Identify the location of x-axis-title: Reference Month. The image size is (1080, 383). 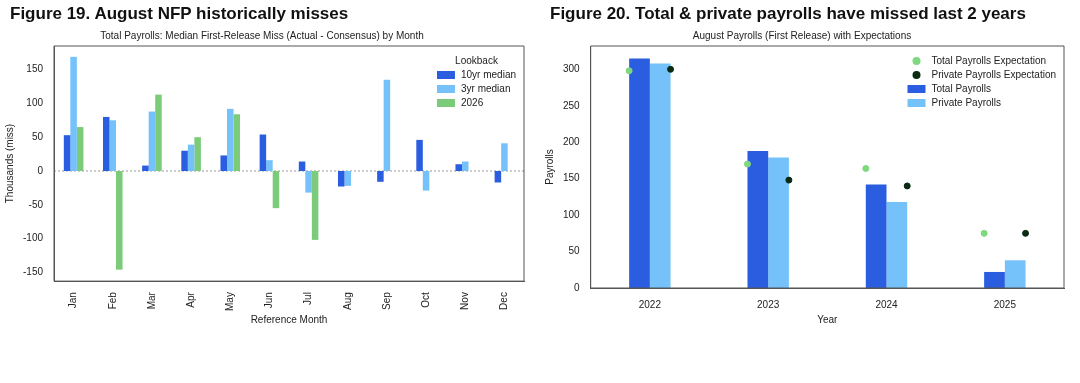
(289, 319).